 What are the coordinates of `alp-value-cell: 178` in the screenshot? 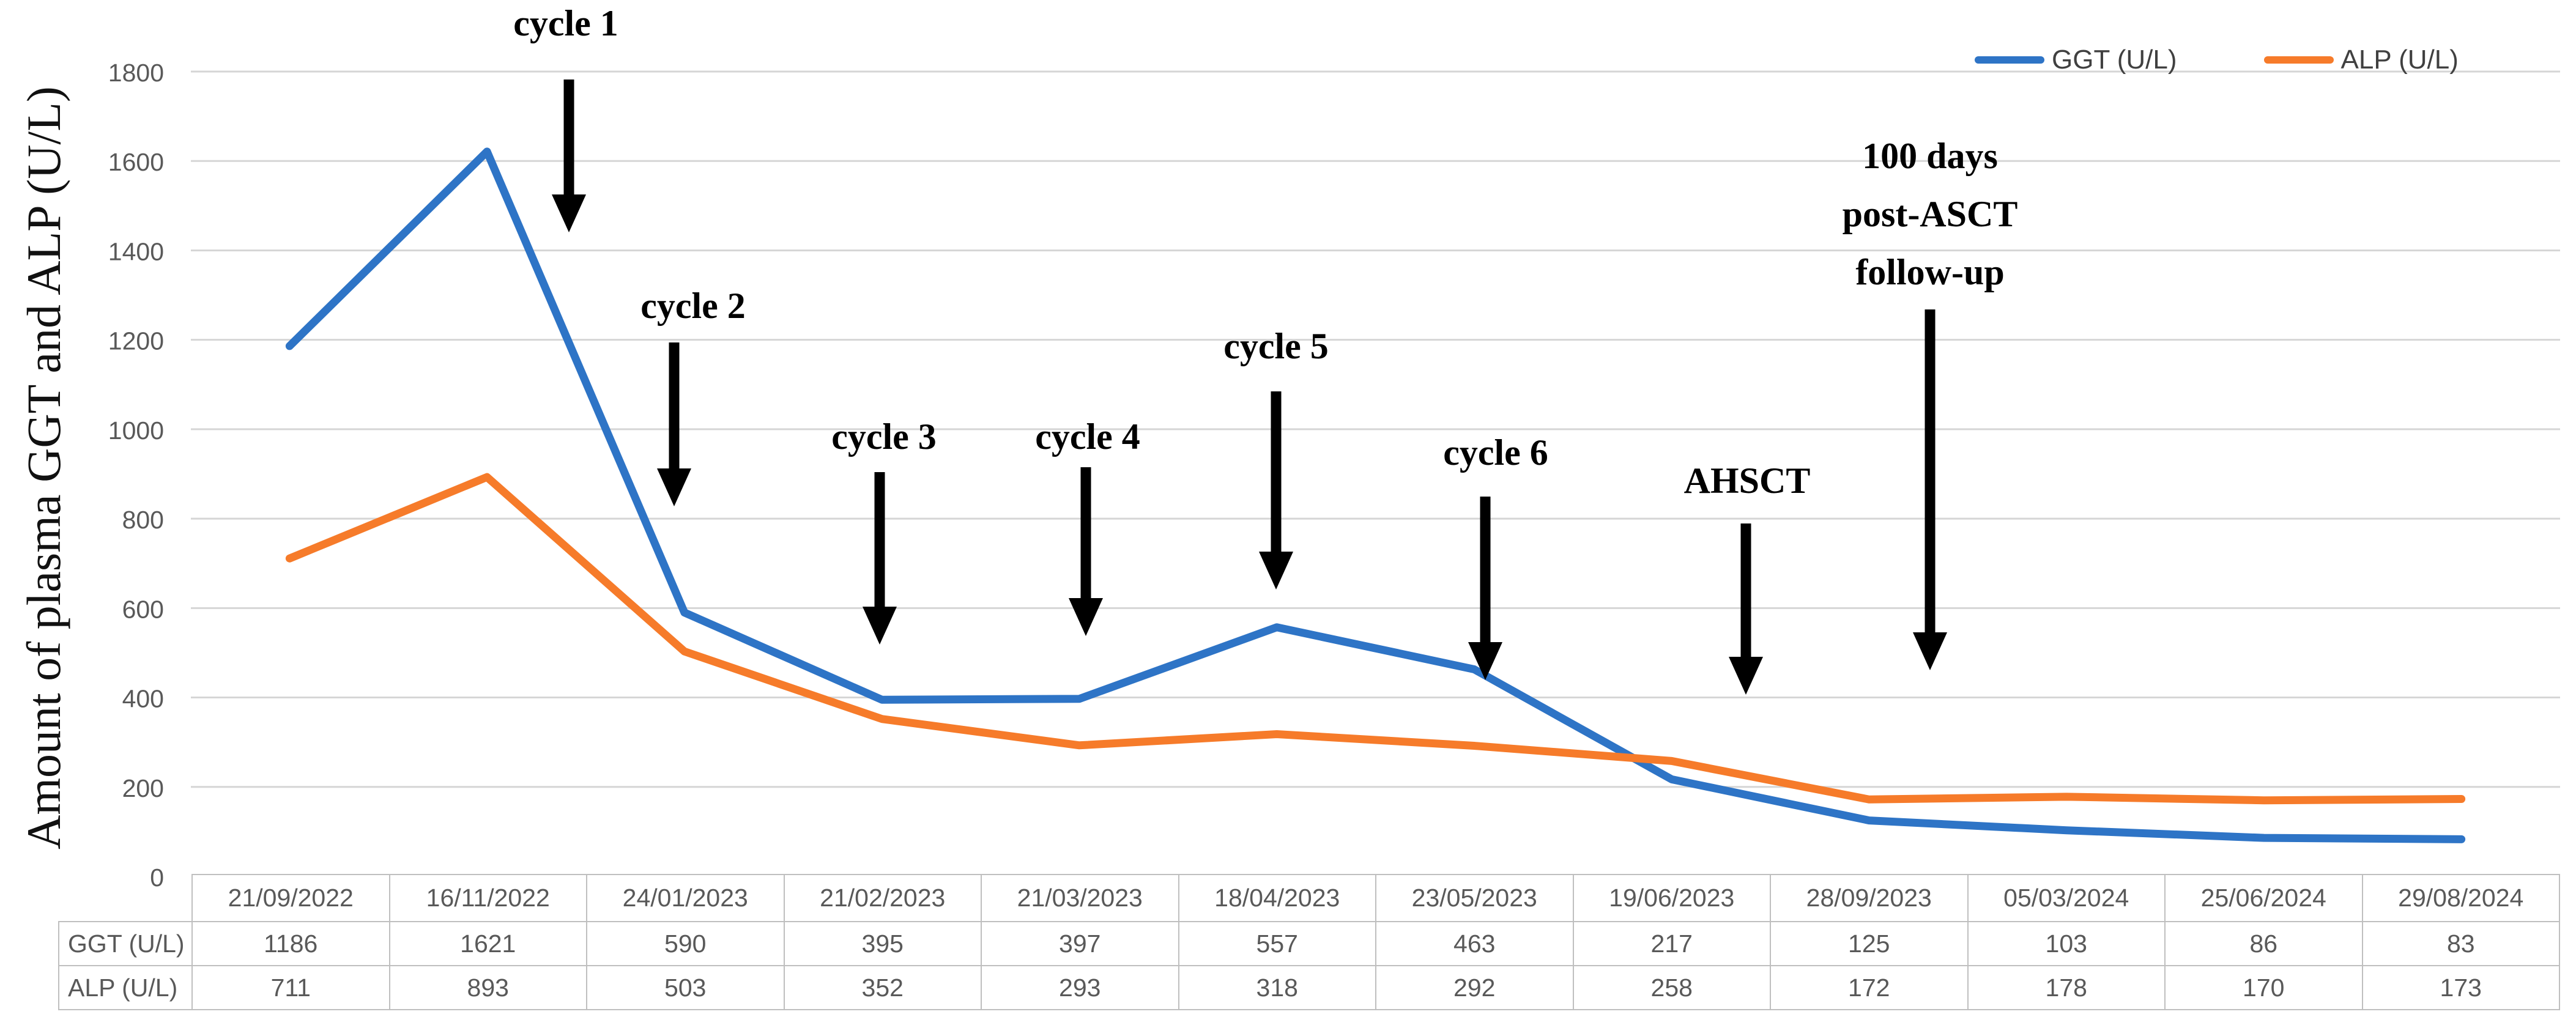 It's located at (2066, 987).